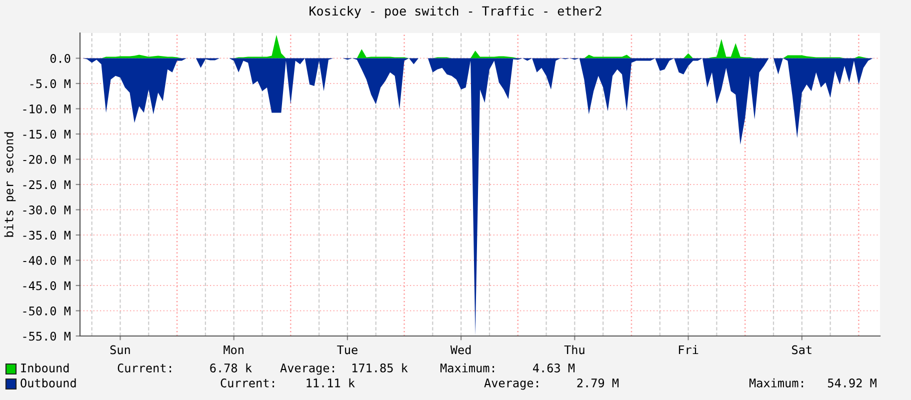 This screenshot has height=400, width=911. Describe the element at coordinates (802, 349) in the screenshot. I see `x-tick-label: Sat` at that location.